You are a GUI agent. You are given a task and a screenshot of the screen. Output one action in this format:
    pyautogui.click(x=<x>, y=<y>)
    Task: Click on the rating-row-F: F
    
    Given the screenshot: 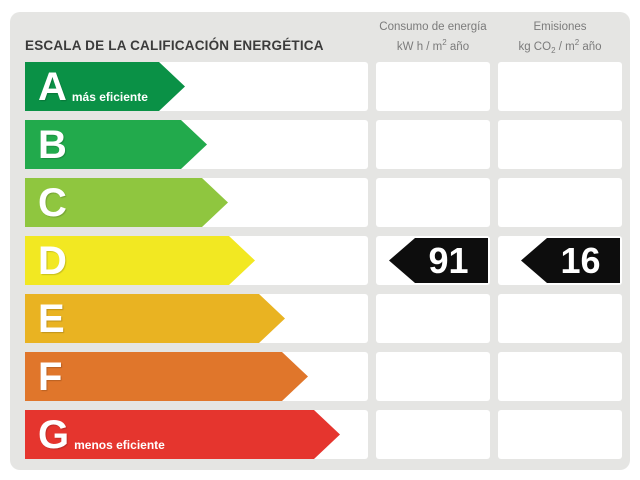 What is the action you would take?
    pyautogui.click(x=323, y=376)
    